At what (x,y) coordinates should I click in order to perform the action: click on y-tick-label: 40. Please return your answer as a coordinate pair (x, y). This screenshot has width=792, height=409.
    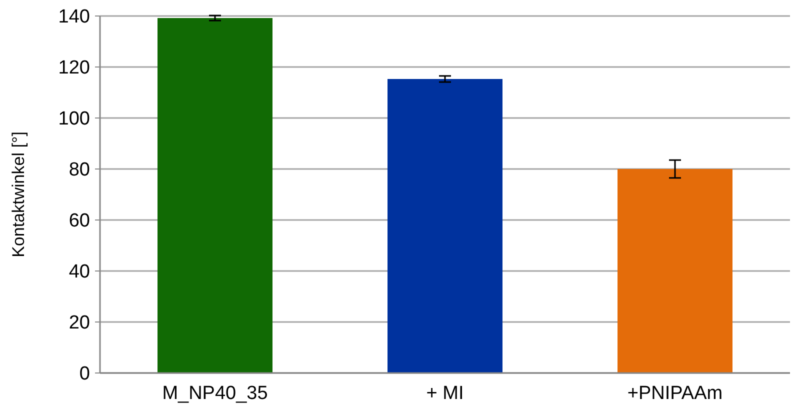
    Looking at the image, I should click on (79, 272).